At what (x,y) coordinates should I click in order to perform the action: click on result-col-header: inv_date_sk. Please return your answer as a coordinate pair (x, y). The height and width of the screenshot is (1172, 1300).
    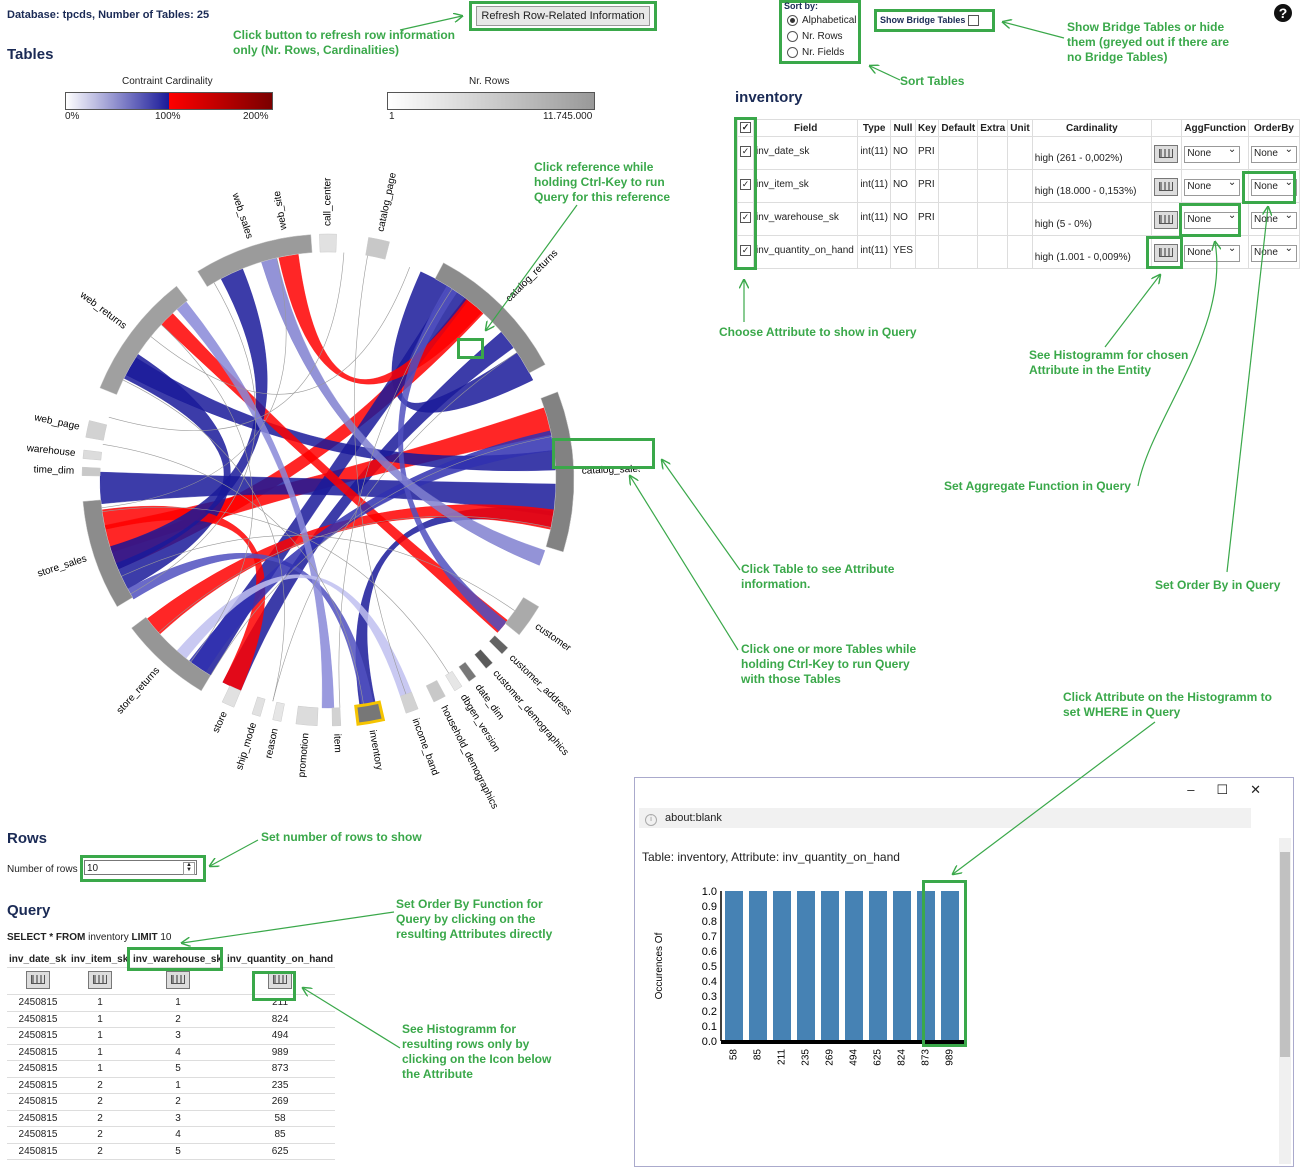
    Looking at the image, I should click on (38, 960).